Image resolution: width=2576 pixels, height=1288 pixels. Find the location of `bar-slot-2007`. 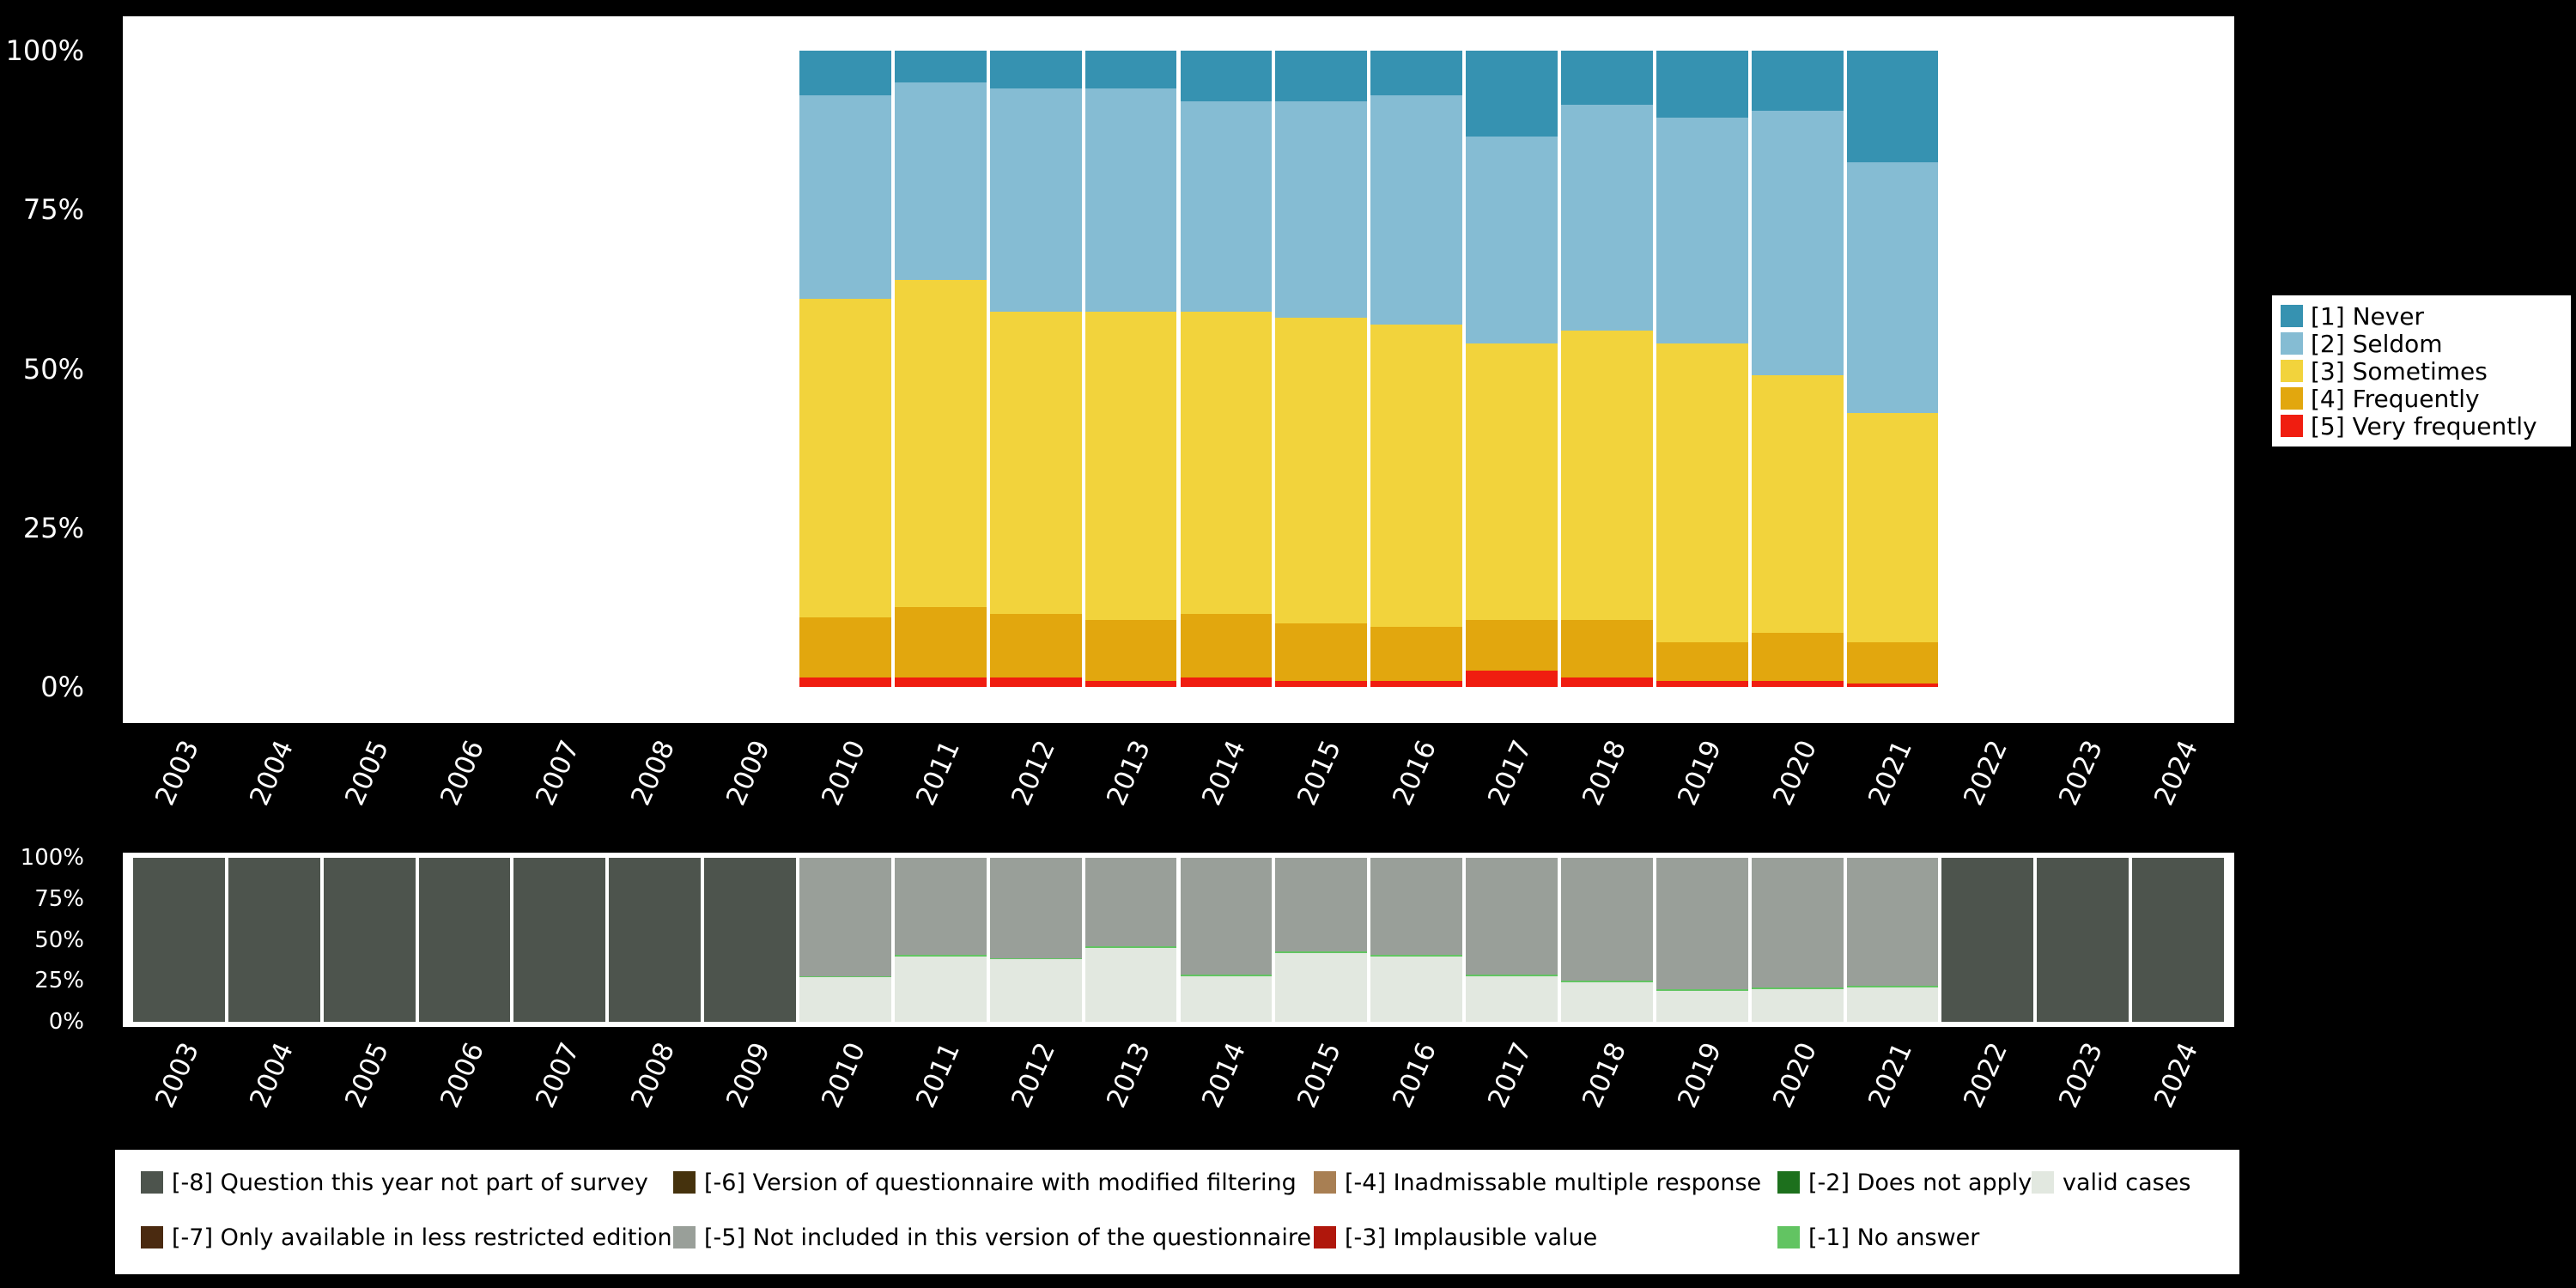

bar-slot-2007 is located at coordinates (559, 940).